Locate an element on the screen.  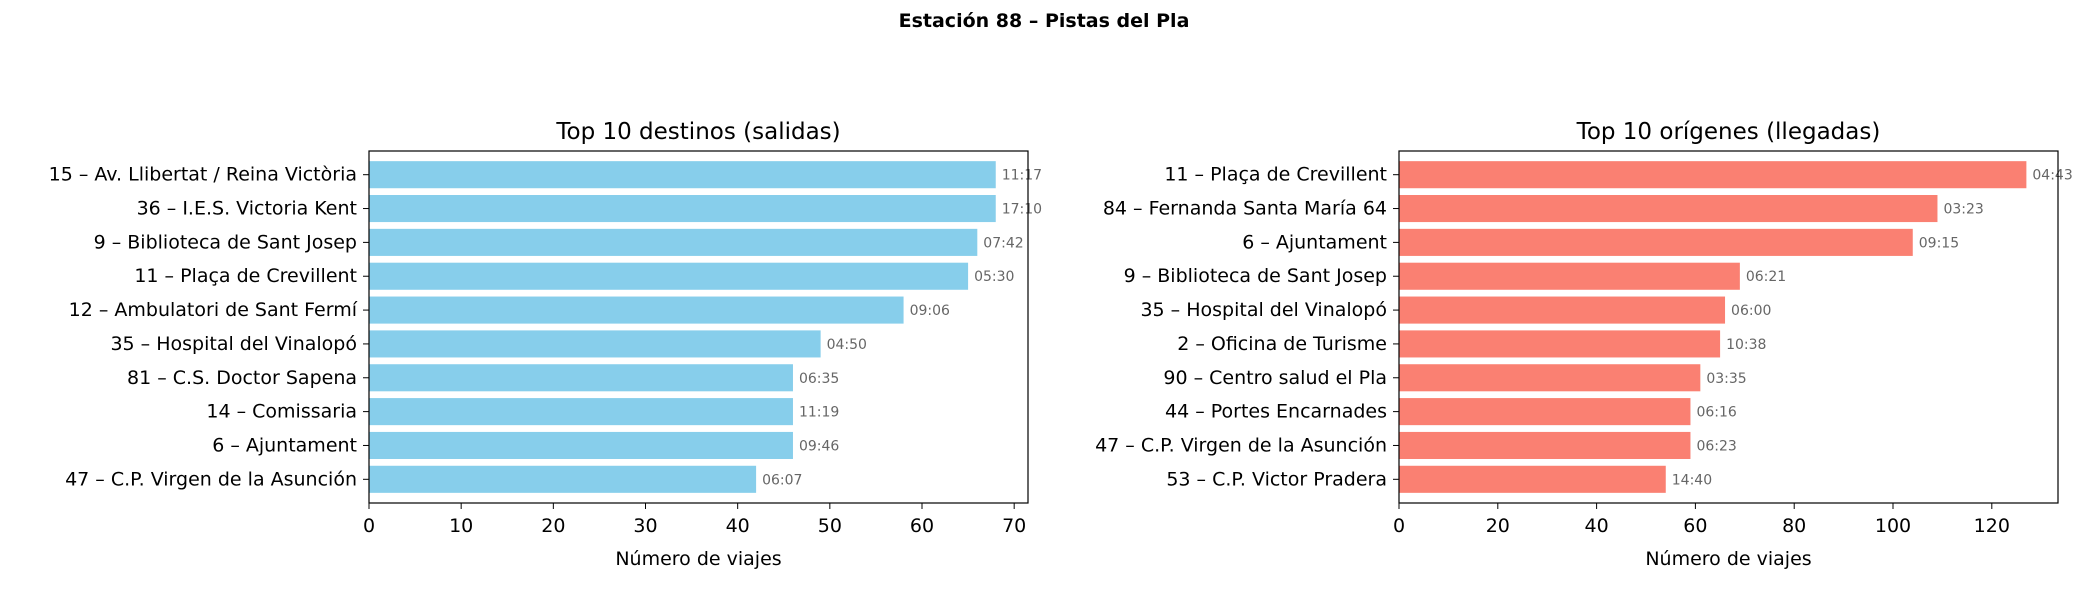
chart2-bar-label-5: 06:00 is located at coordinates (1751, 311).